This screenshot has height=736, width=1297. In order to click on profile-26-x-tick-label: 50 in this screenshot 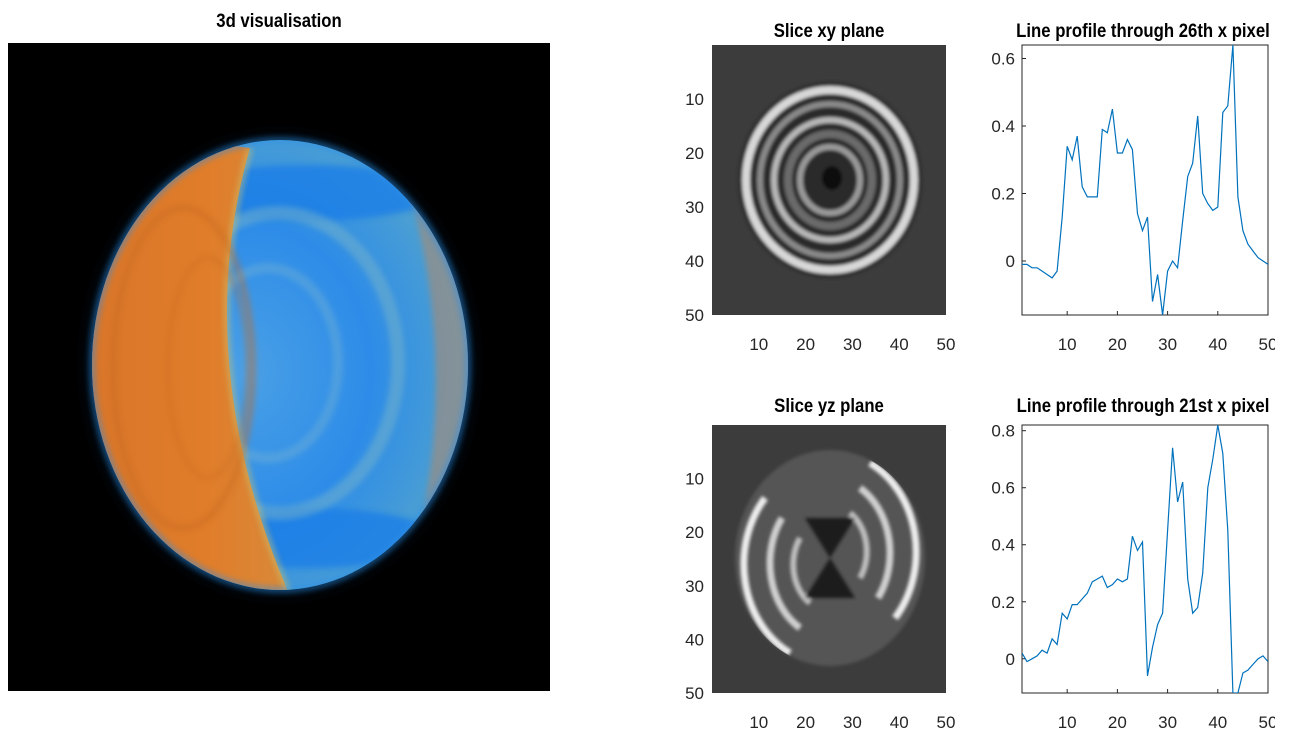, I will do `click(1267, 344)`.